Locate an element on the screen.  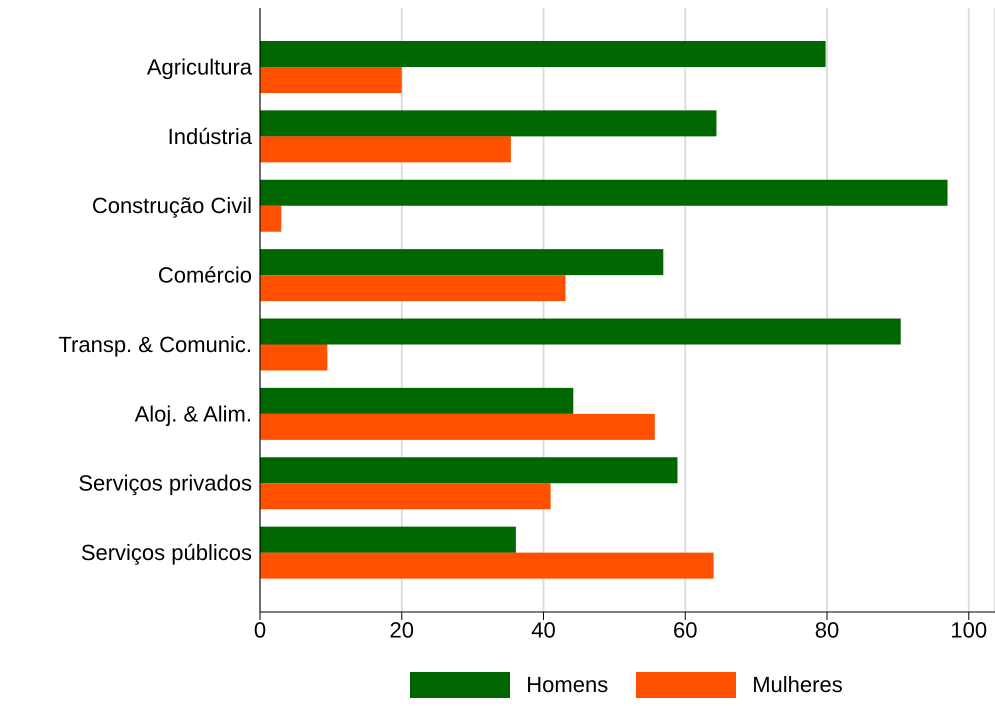
y-tick-label: Comércio is located at coordinates (205, 275).